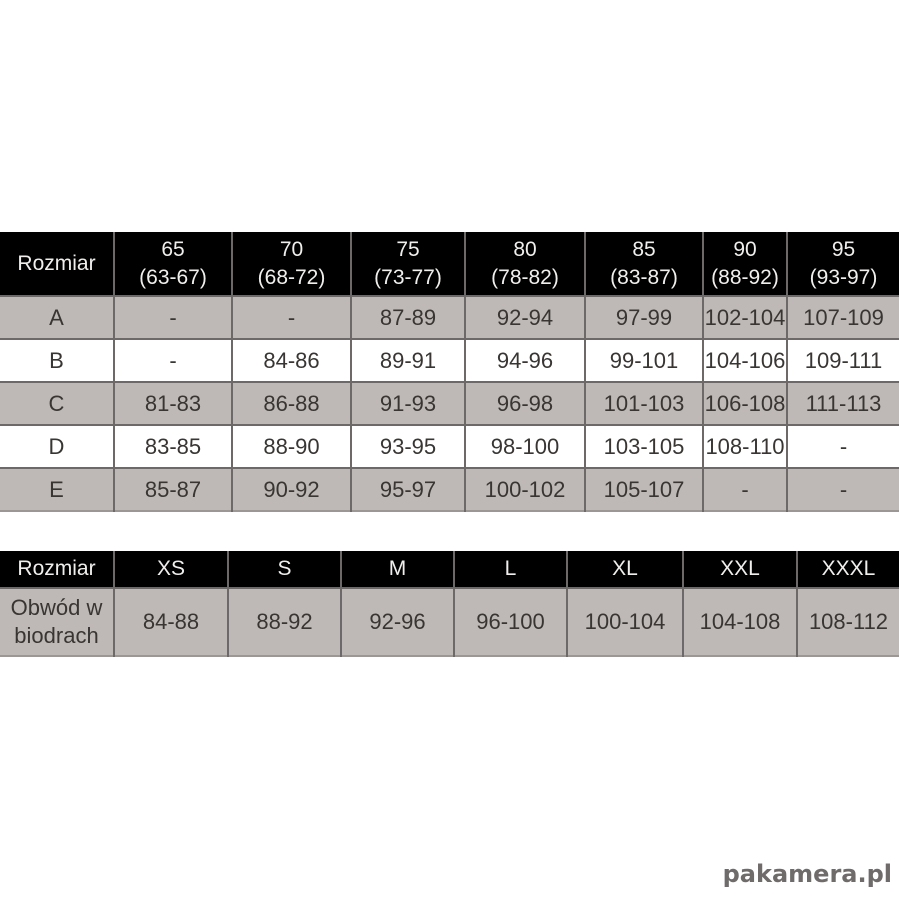 Image resolution: width=899 pixels, height=899 pixels. Describe the element at coordinates (525, 317) in the screenshot. I see `value-cell: 92-94` at that location.